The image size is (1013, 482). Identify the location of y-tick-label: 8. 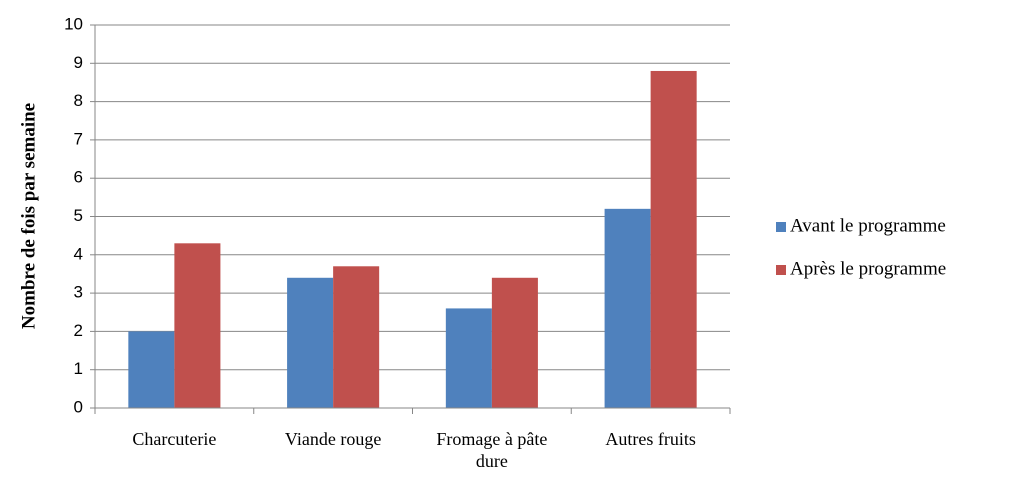
(78, 100).